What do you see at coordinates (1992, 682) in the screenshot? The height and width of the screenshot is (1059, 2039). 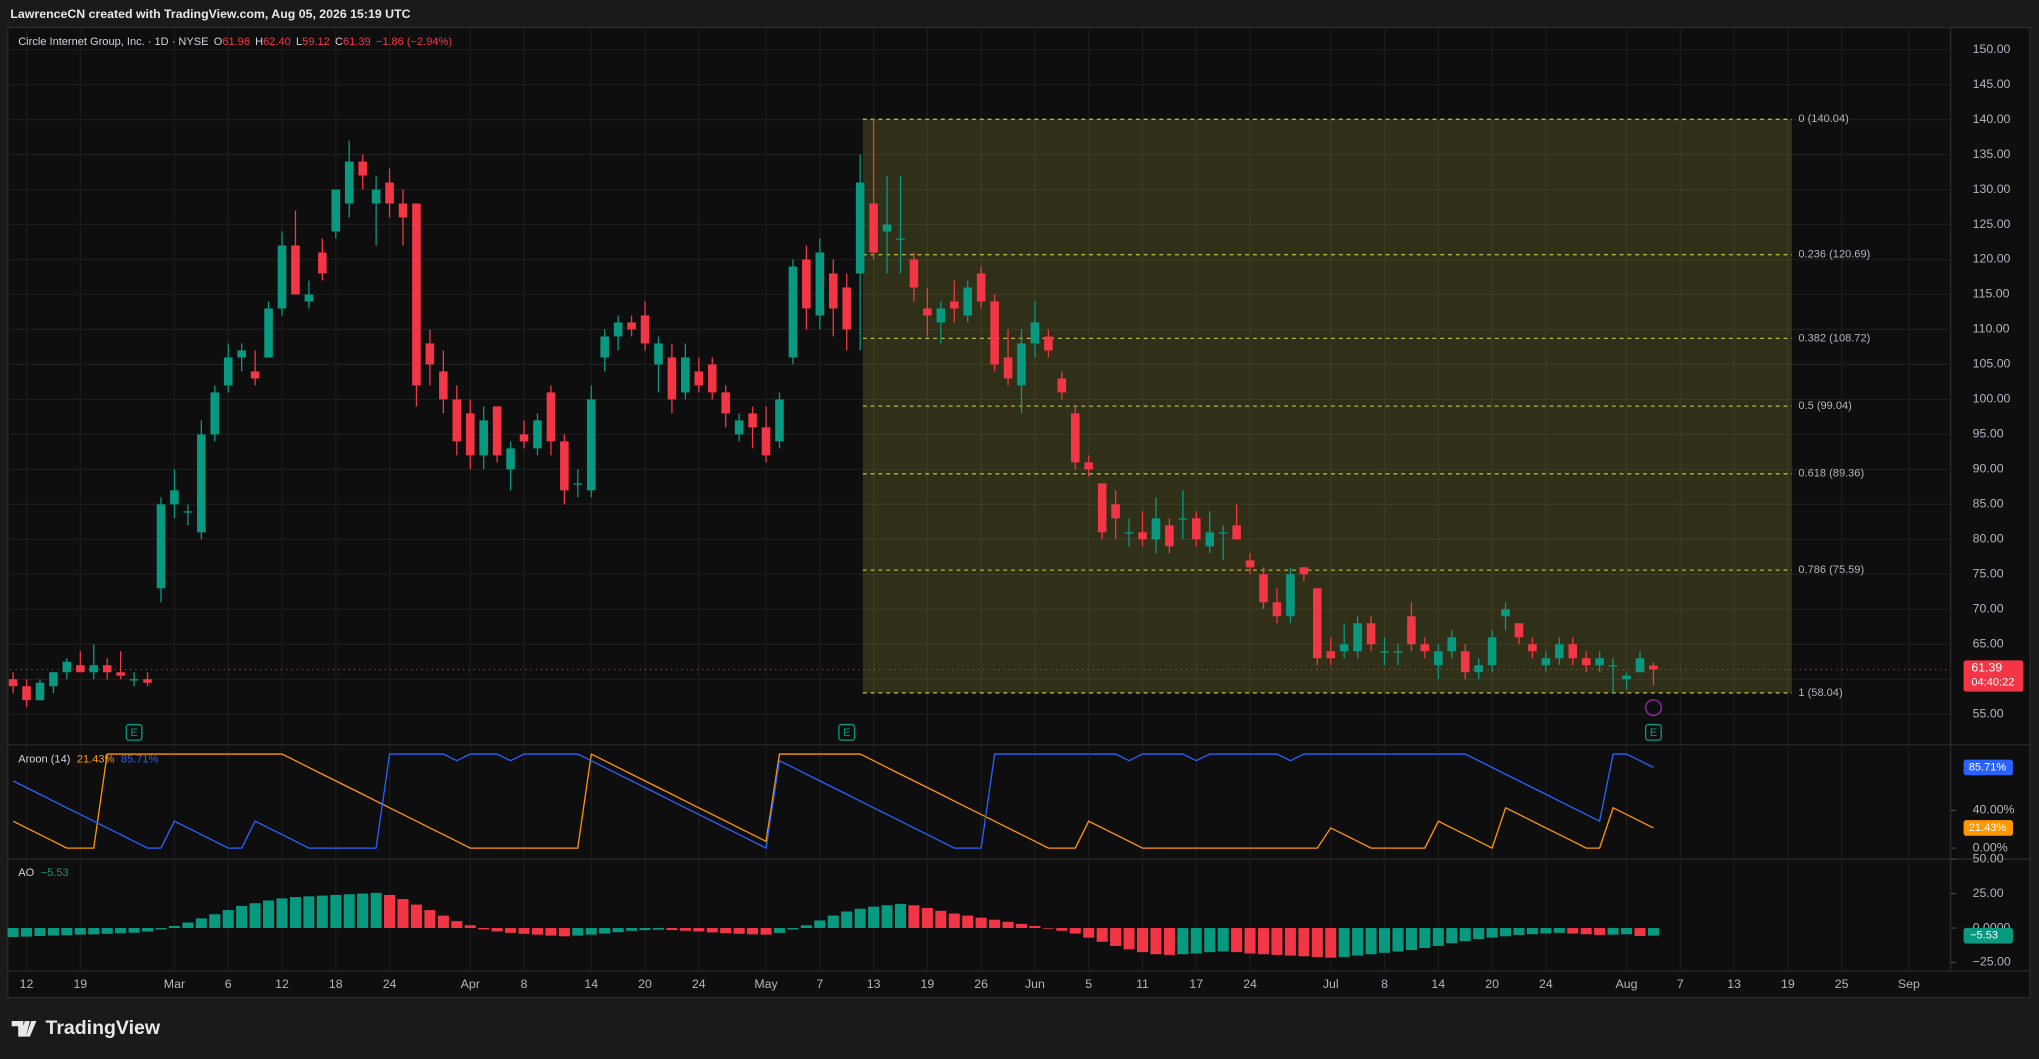 I see `countdown: 04:40:22` at bounding box center [1992, 682].